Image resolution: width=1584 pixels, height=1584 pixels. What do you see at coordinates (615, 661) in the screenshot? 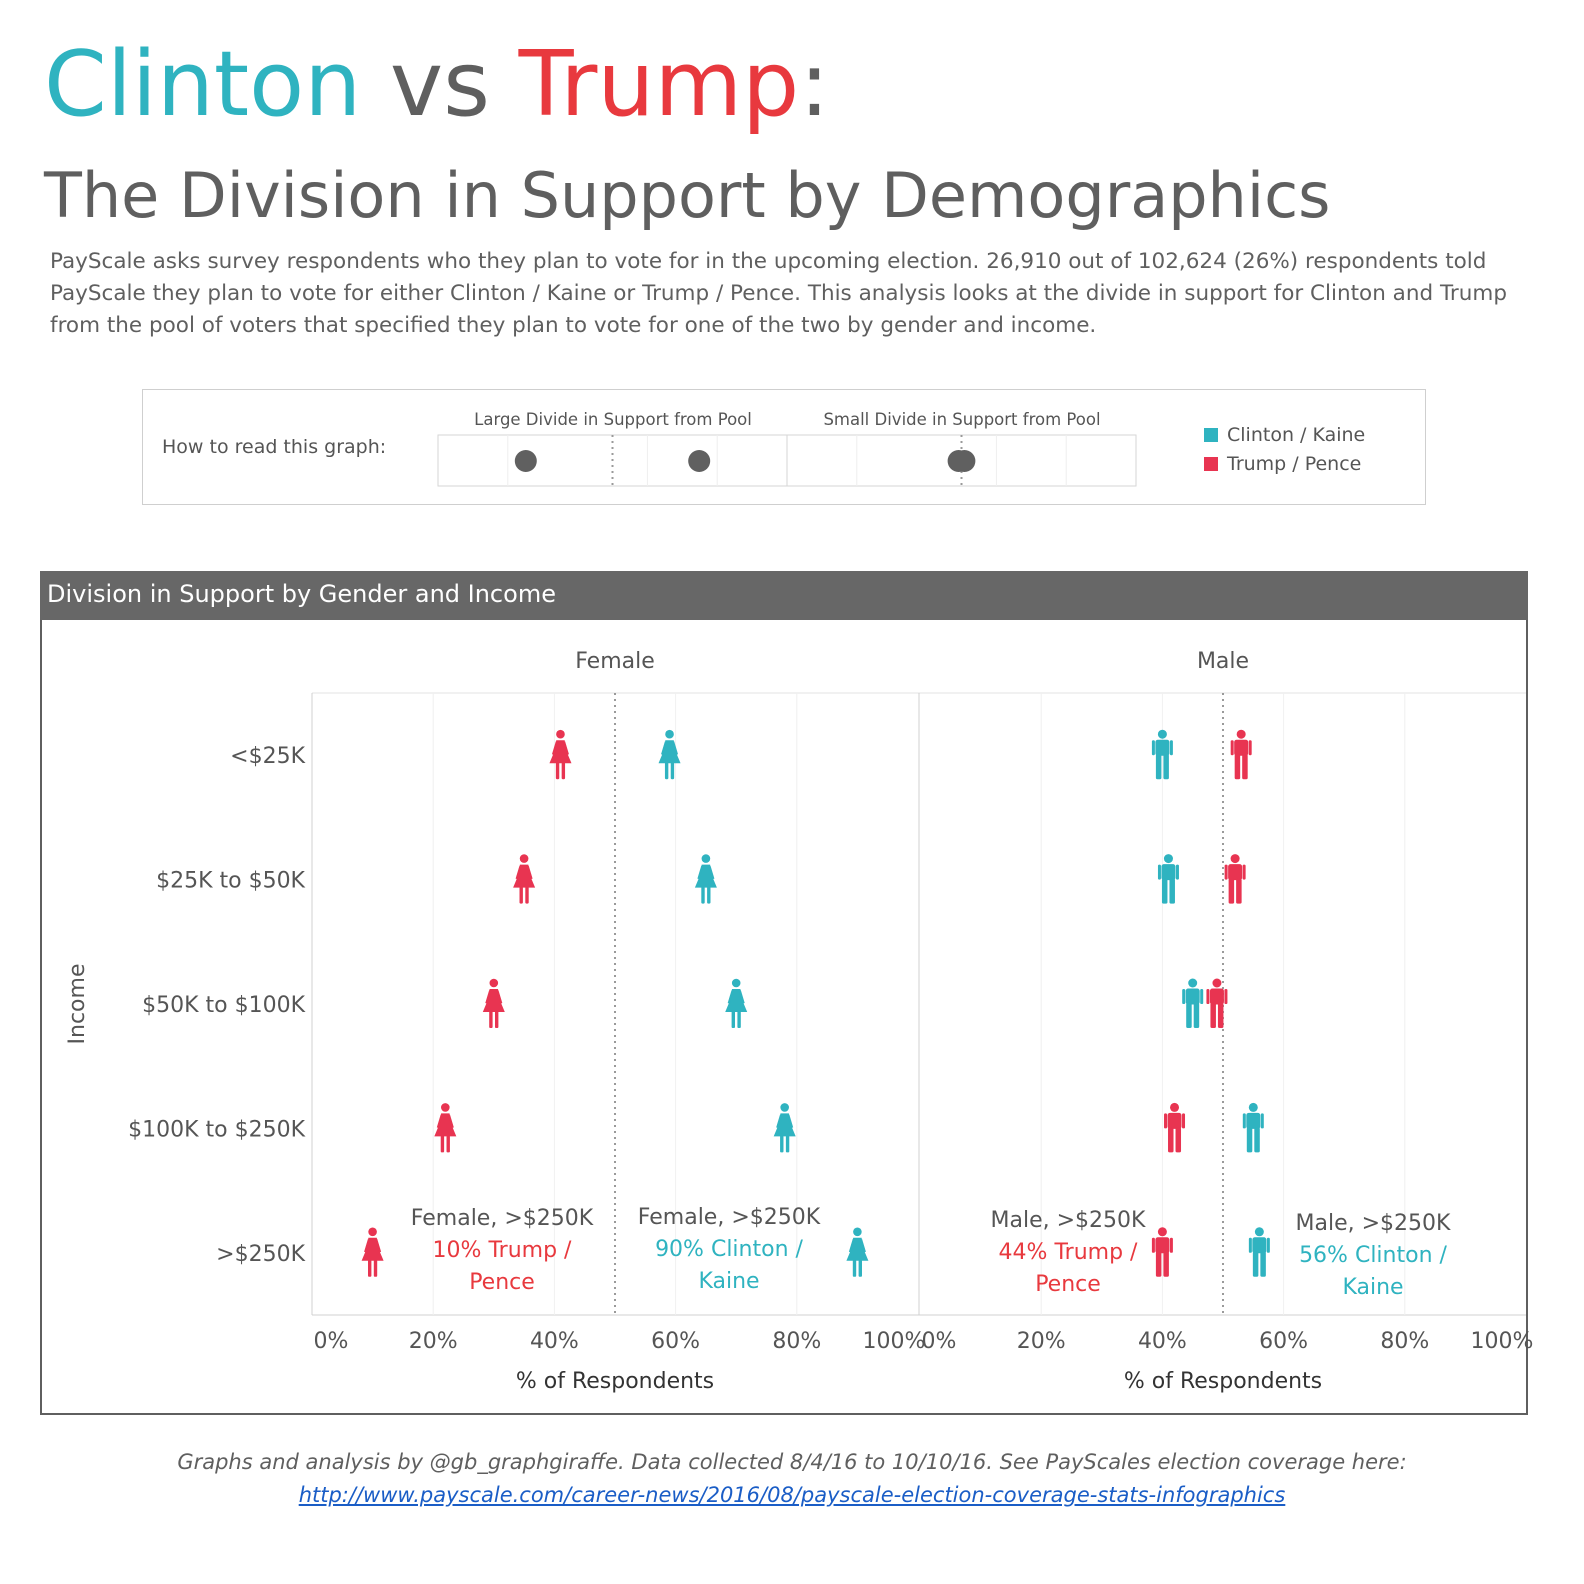
I see `panel-header-female: Female` at bounding box center [615, 661].